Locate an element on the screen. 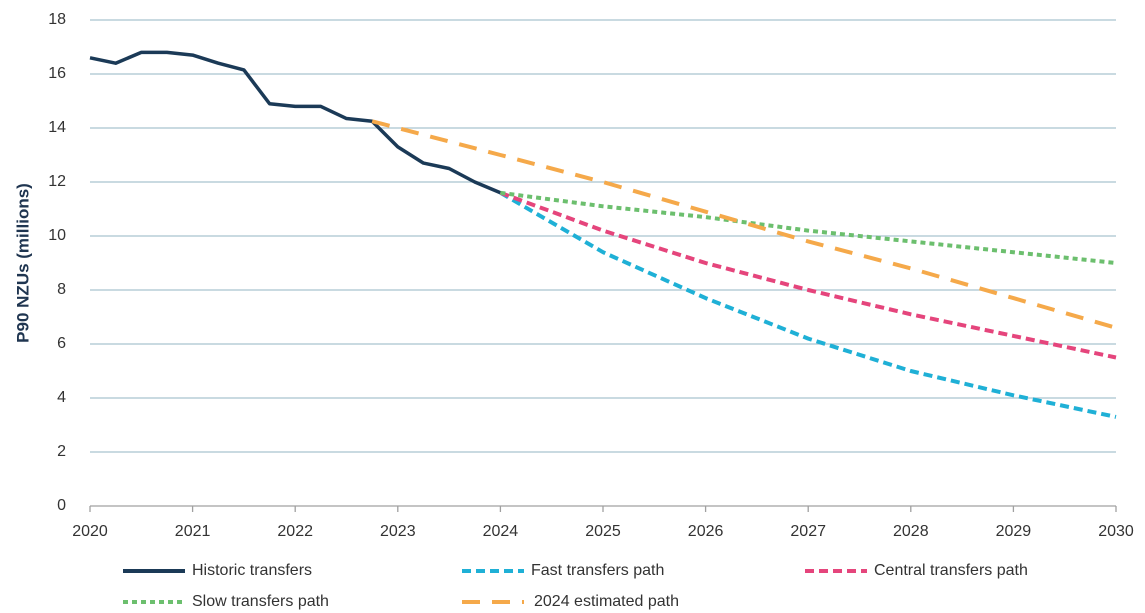  y-tick-label: 12 is located at coordinates (57, 181).